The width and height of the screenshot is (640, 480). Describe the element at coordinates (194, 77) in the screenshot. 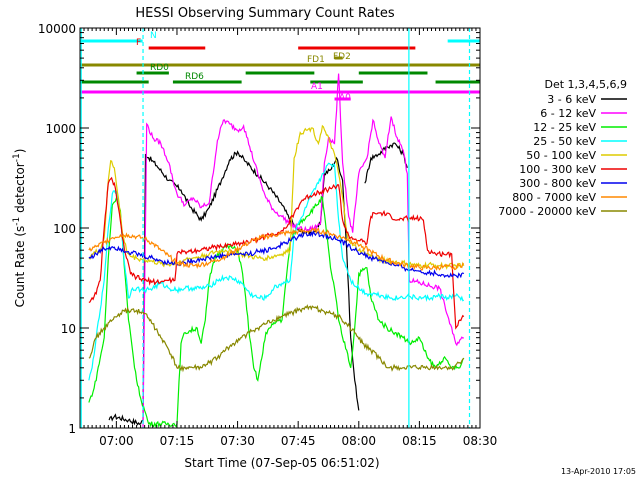

I see `flag-label: RD6` at that location.